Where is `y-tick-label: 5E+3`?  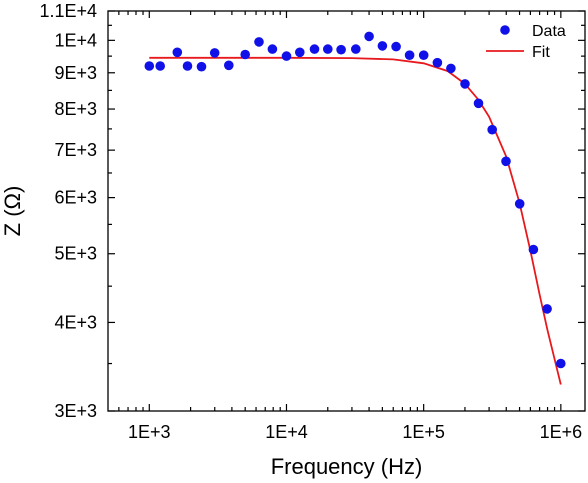 y-tick-label: 5E+3 is located at coordinates (75, 254).